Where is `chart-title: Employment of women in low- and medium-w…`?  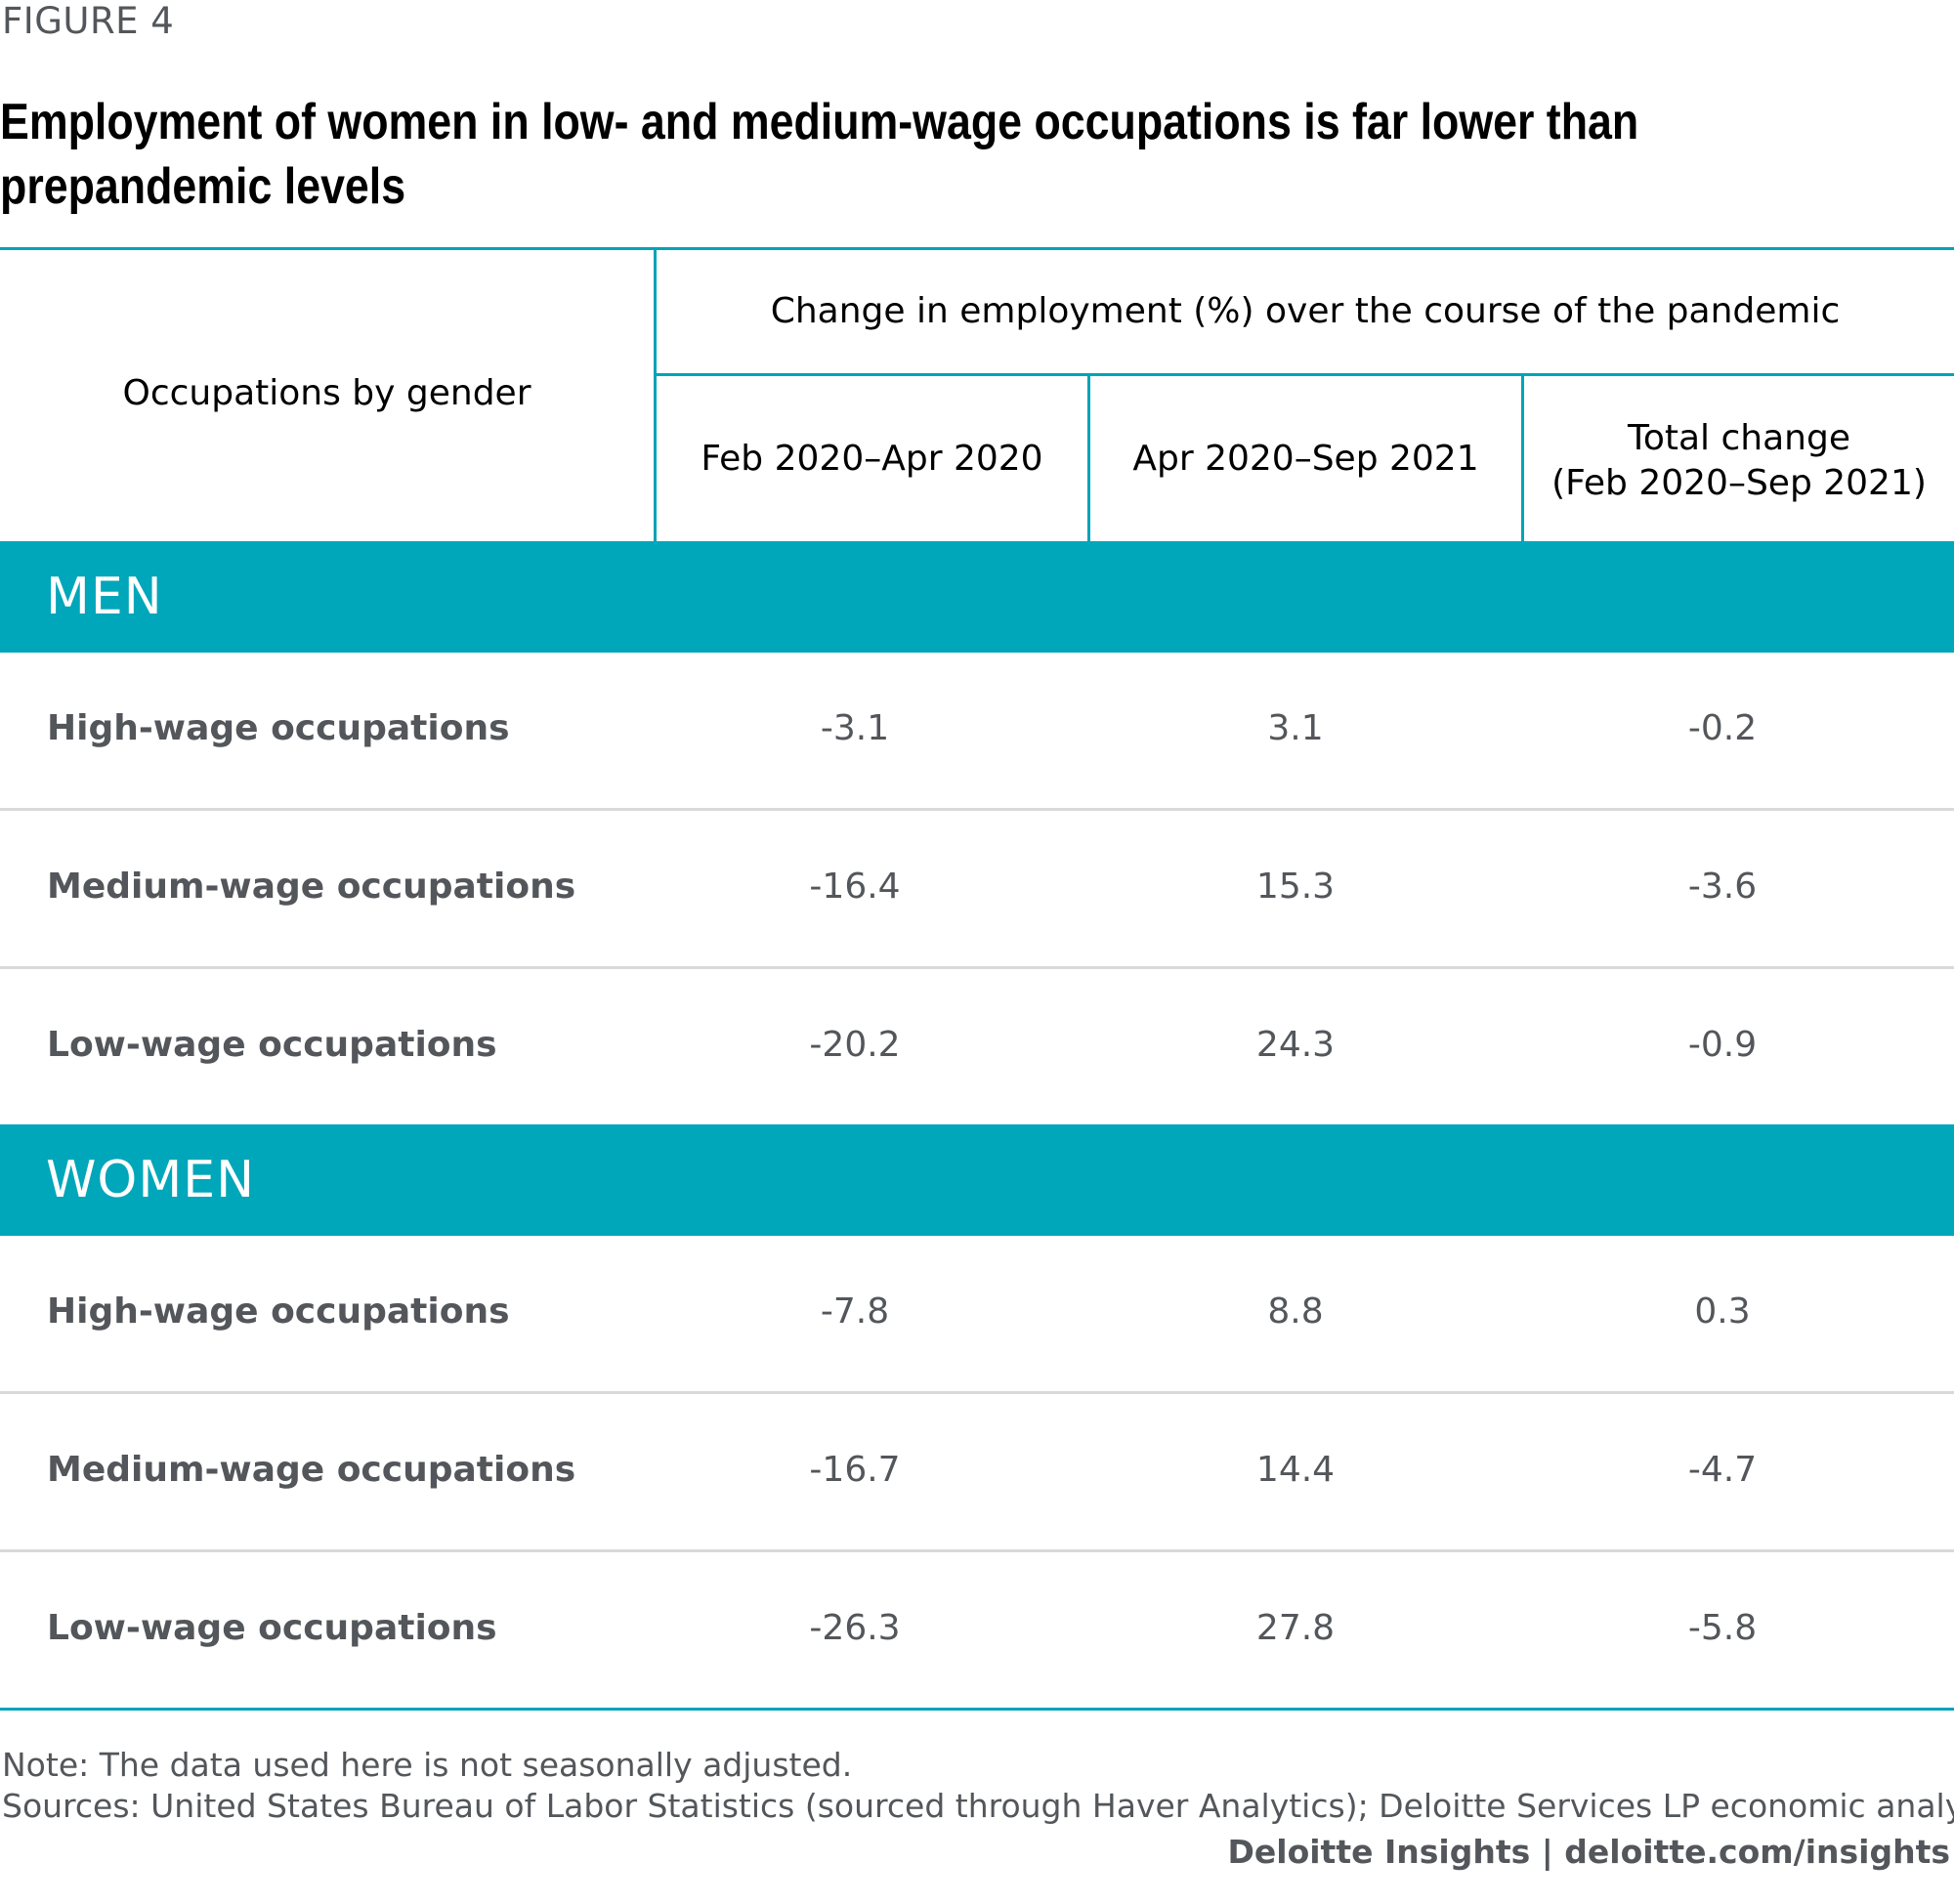 chart-title: Employment of women in low- and medium-w… is located at coordinates (823, 154).